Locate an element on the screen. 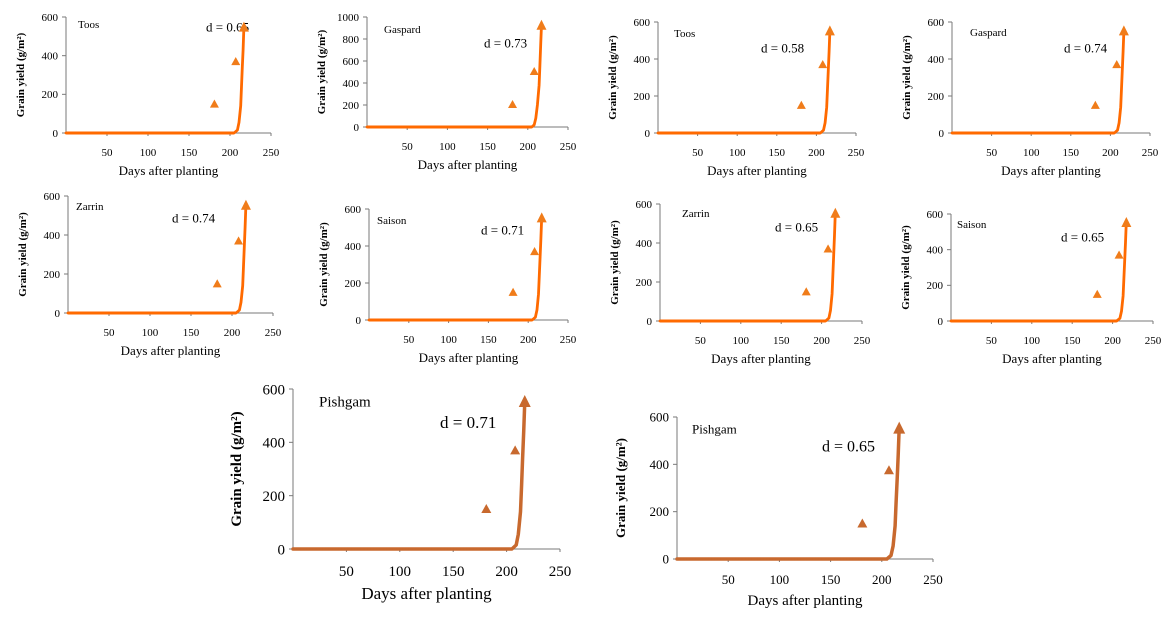 The width and height of the screenshot is (1170, 633). x-axis-title: Days after planting is located at coordinates (761, 358).